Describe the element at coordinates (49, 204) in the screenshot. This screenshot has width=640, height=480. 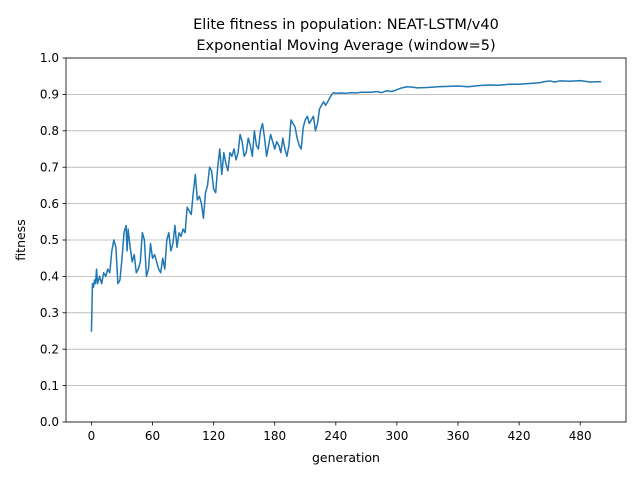
I see `y-tick-label: 0.6` at that location.